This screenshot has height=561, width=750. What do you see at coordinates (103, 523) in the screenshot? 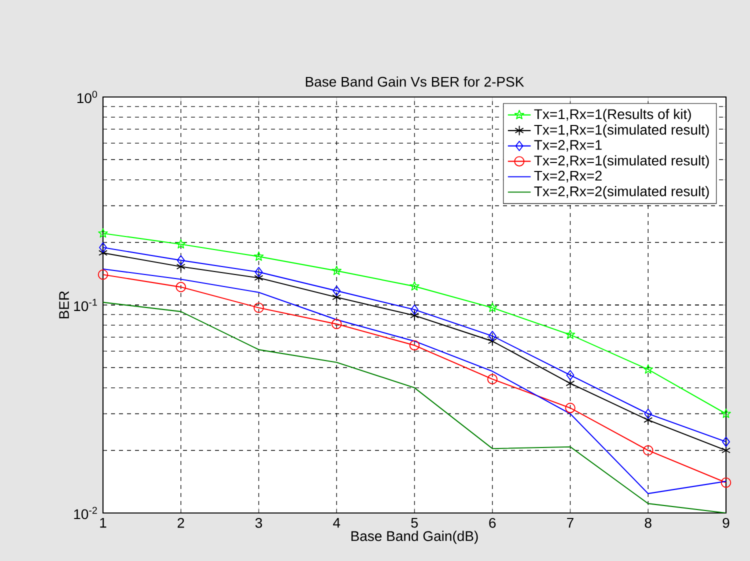
I see `x-tick-label: 1` at bounding box center [103, 523].